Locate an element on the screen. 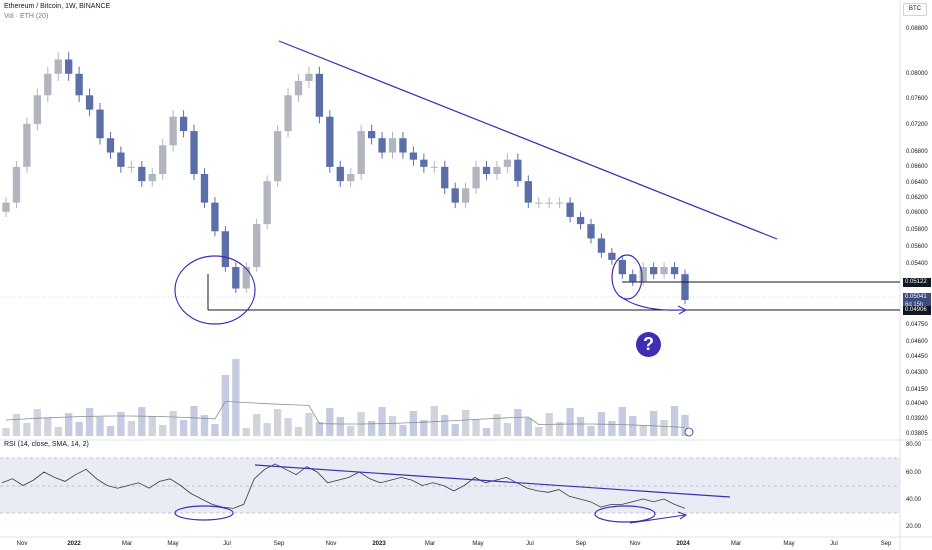 This screenshot has width=932, height=550. rsi-tick-label: 60.00 is located at coordinates (914, 473).